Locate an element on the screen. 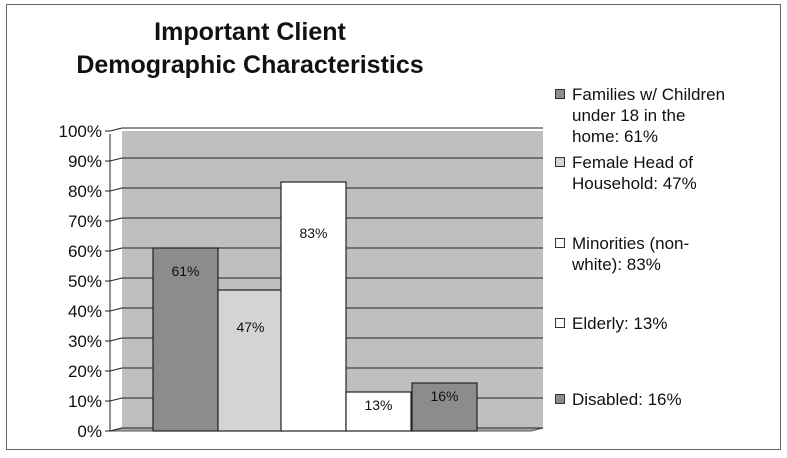 This screenshot has width=787, height=458. legend-label-line: white): 83% is located at coordinates (616, 264).